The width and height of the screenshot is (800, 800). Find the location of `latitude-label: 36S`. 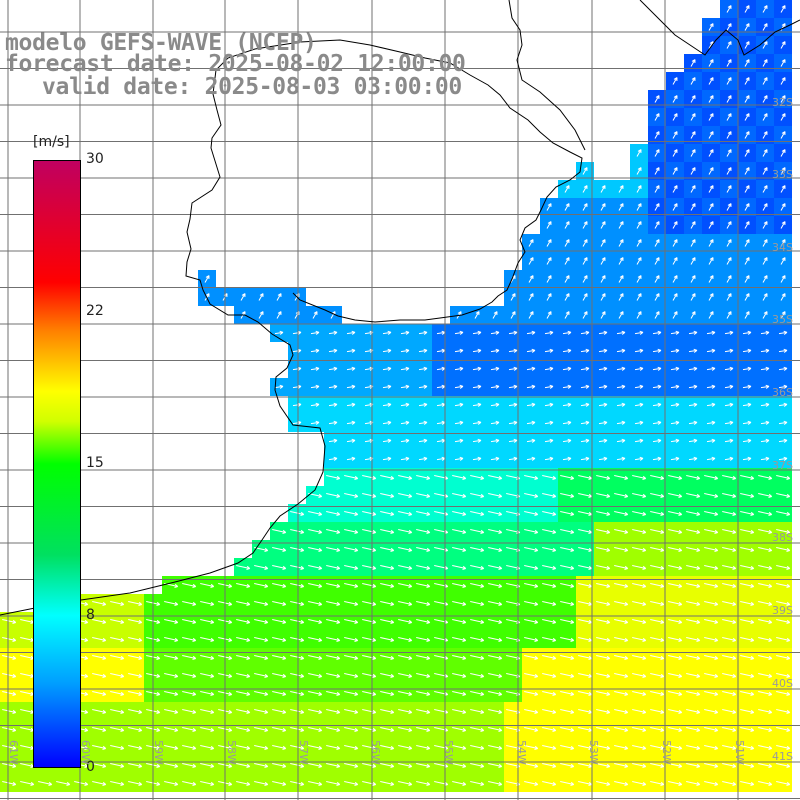

latitude-label: 36S is located at coordinates (782, 392).